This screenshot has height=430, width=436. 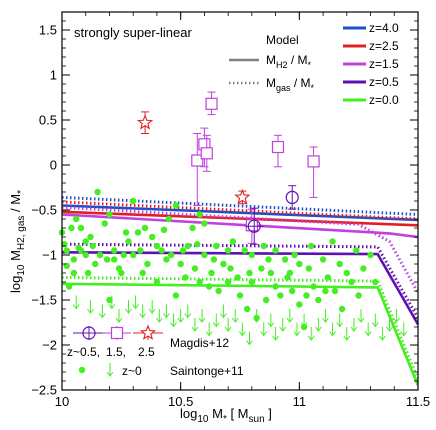 What do you see at coordinates (62, 401) in the screenshot?
I see `x-tick-label: 10` at bounding box center [62, 401].